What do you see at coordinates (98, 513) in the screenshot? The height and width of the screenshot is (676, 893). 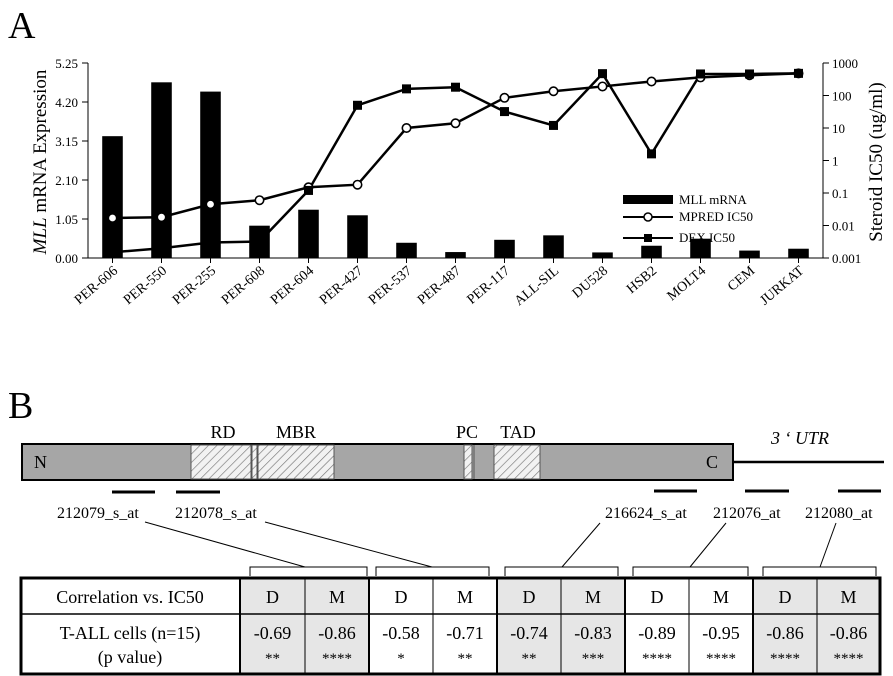 I see `probe-label-212079: 212079_s_at` at bounding box center [98, 513].